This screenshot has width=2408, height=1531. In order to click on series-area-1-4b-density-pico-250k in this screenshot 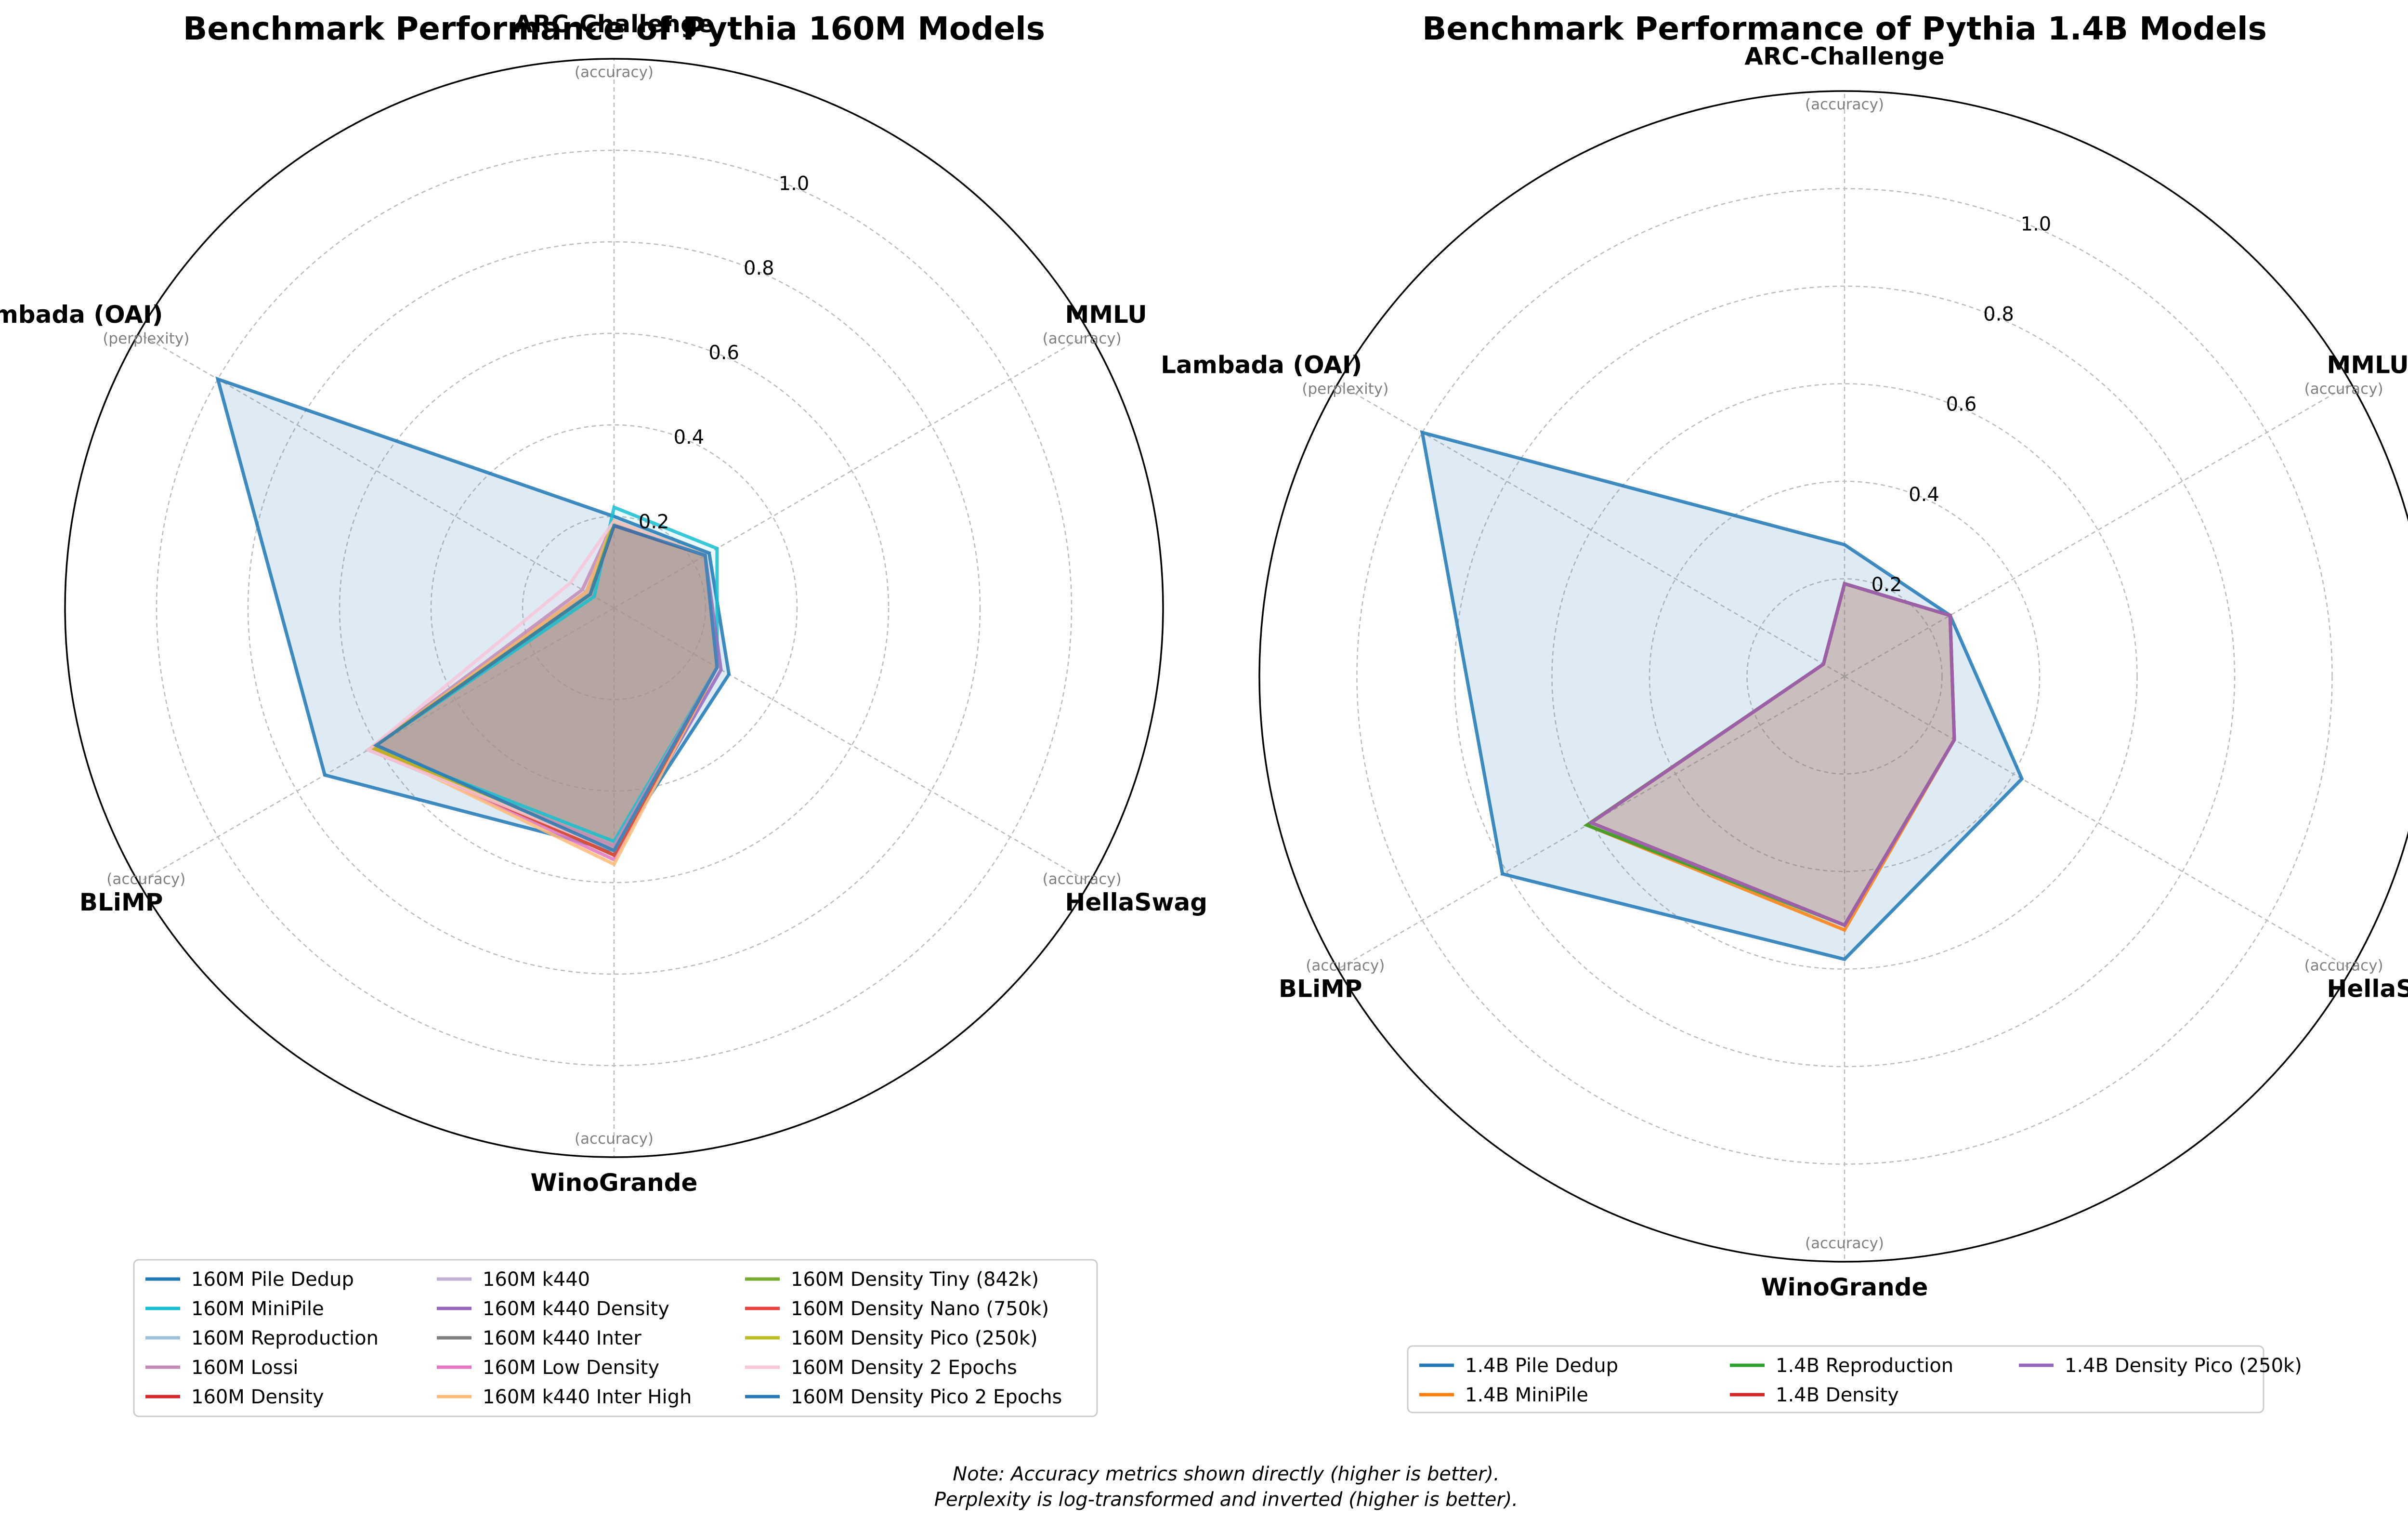, I will do `click(1772, 754)`.